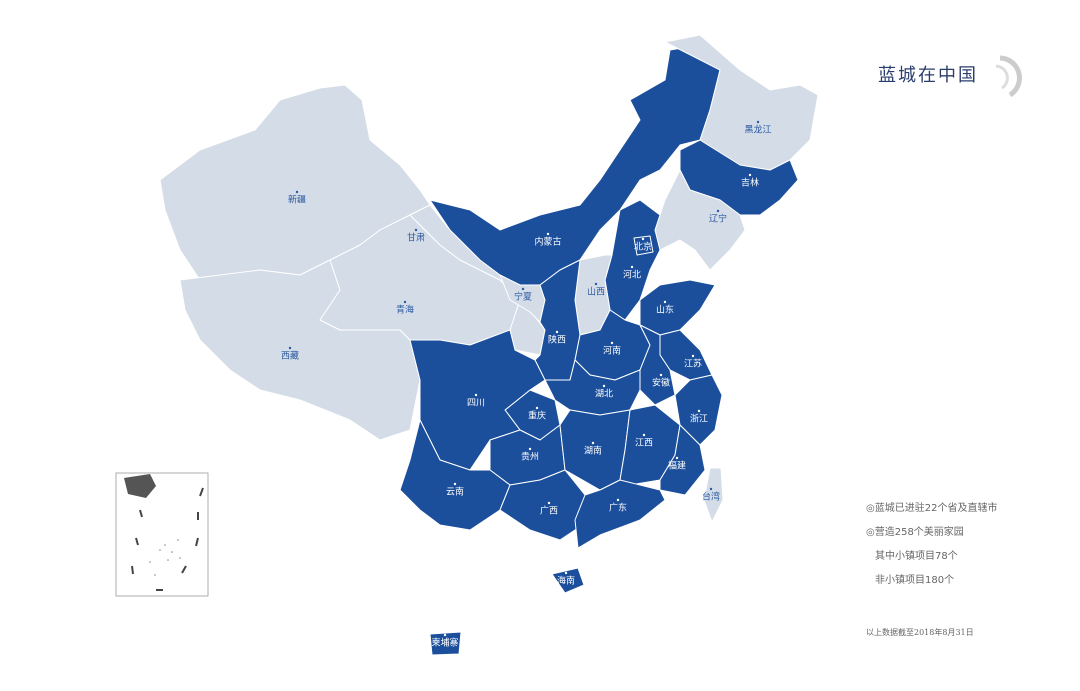 This screenshot has height=691, width=1080. Describe the element at coordinates (928, 75) in the screenshot. I see `title: 蓝城在中国` at that location.